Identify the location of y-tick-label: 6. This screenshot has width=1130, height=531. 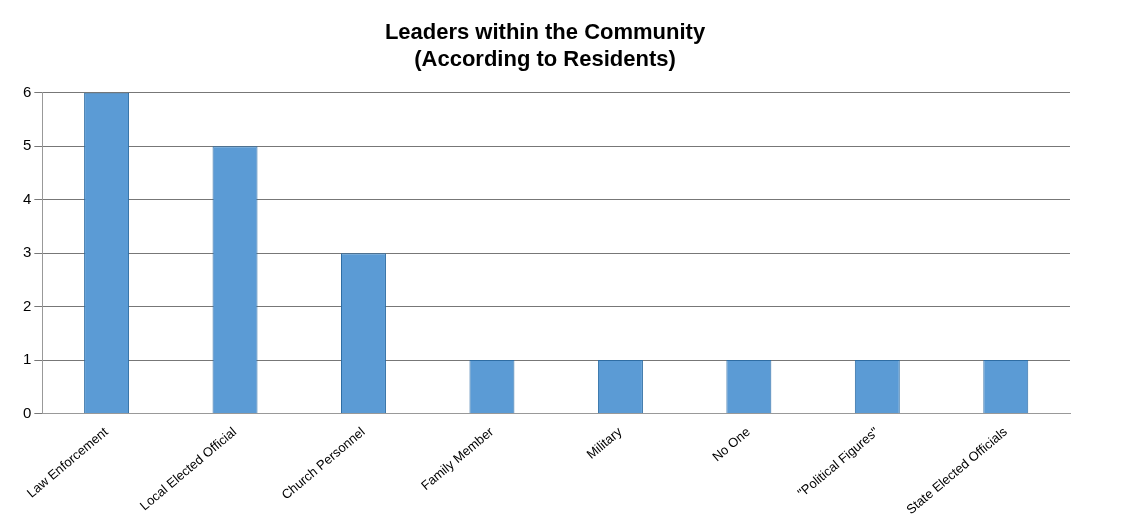
(27, 91).